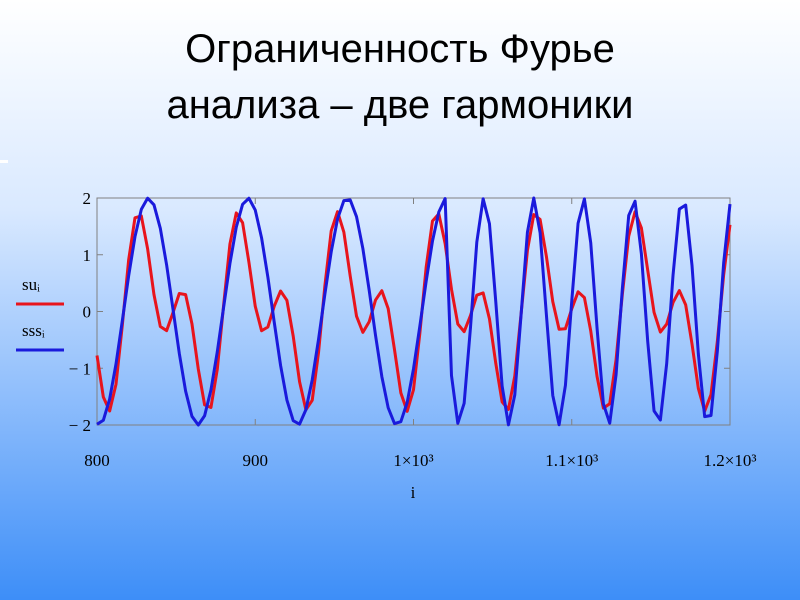  I want to click on legend-label: sssᵢ, so click(33, 330).